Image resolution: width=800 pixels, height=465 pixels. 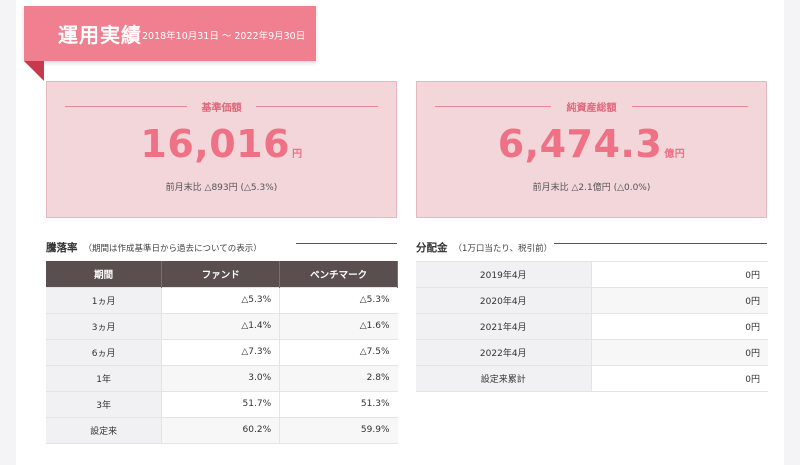 What do you see at coordinates (338, 403) in the screenshot?
I see `row-benchmark: 51.3%` at bounding box center [338, 403].